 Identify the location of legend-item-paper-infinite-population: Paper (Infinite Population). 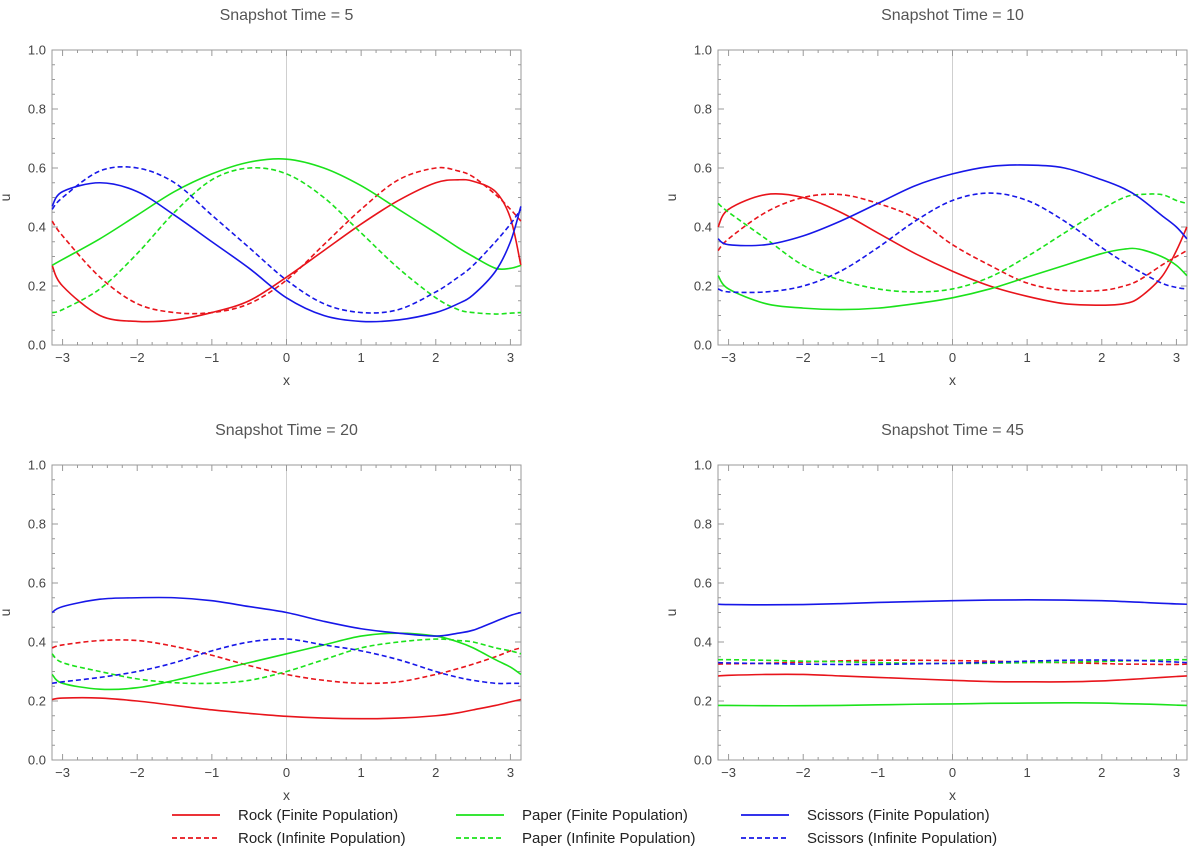
(575, 838).